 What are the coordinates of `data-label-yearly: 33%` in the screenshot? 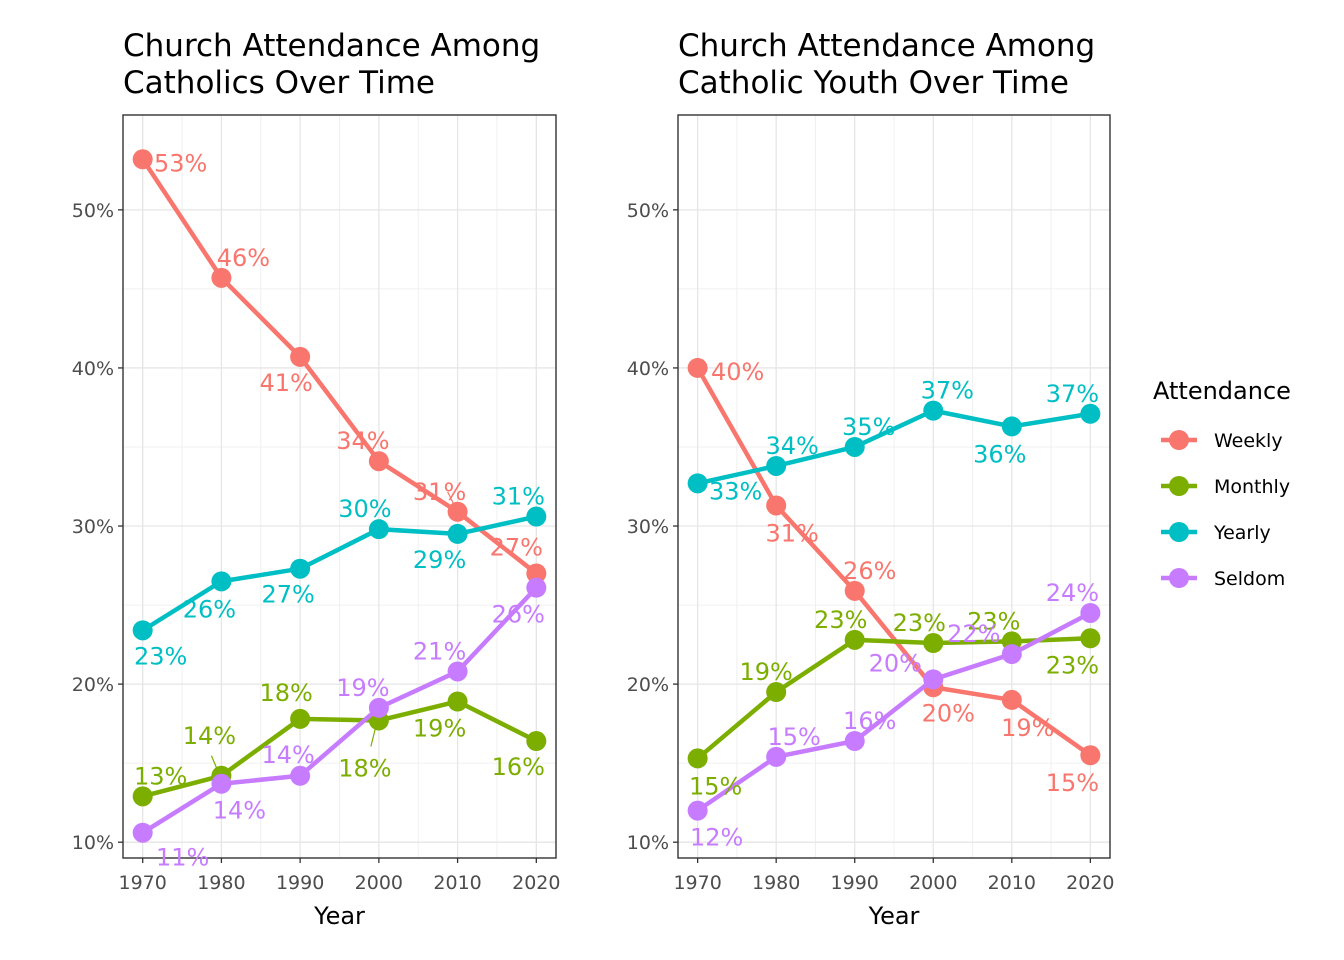 It's located at (735, 491).